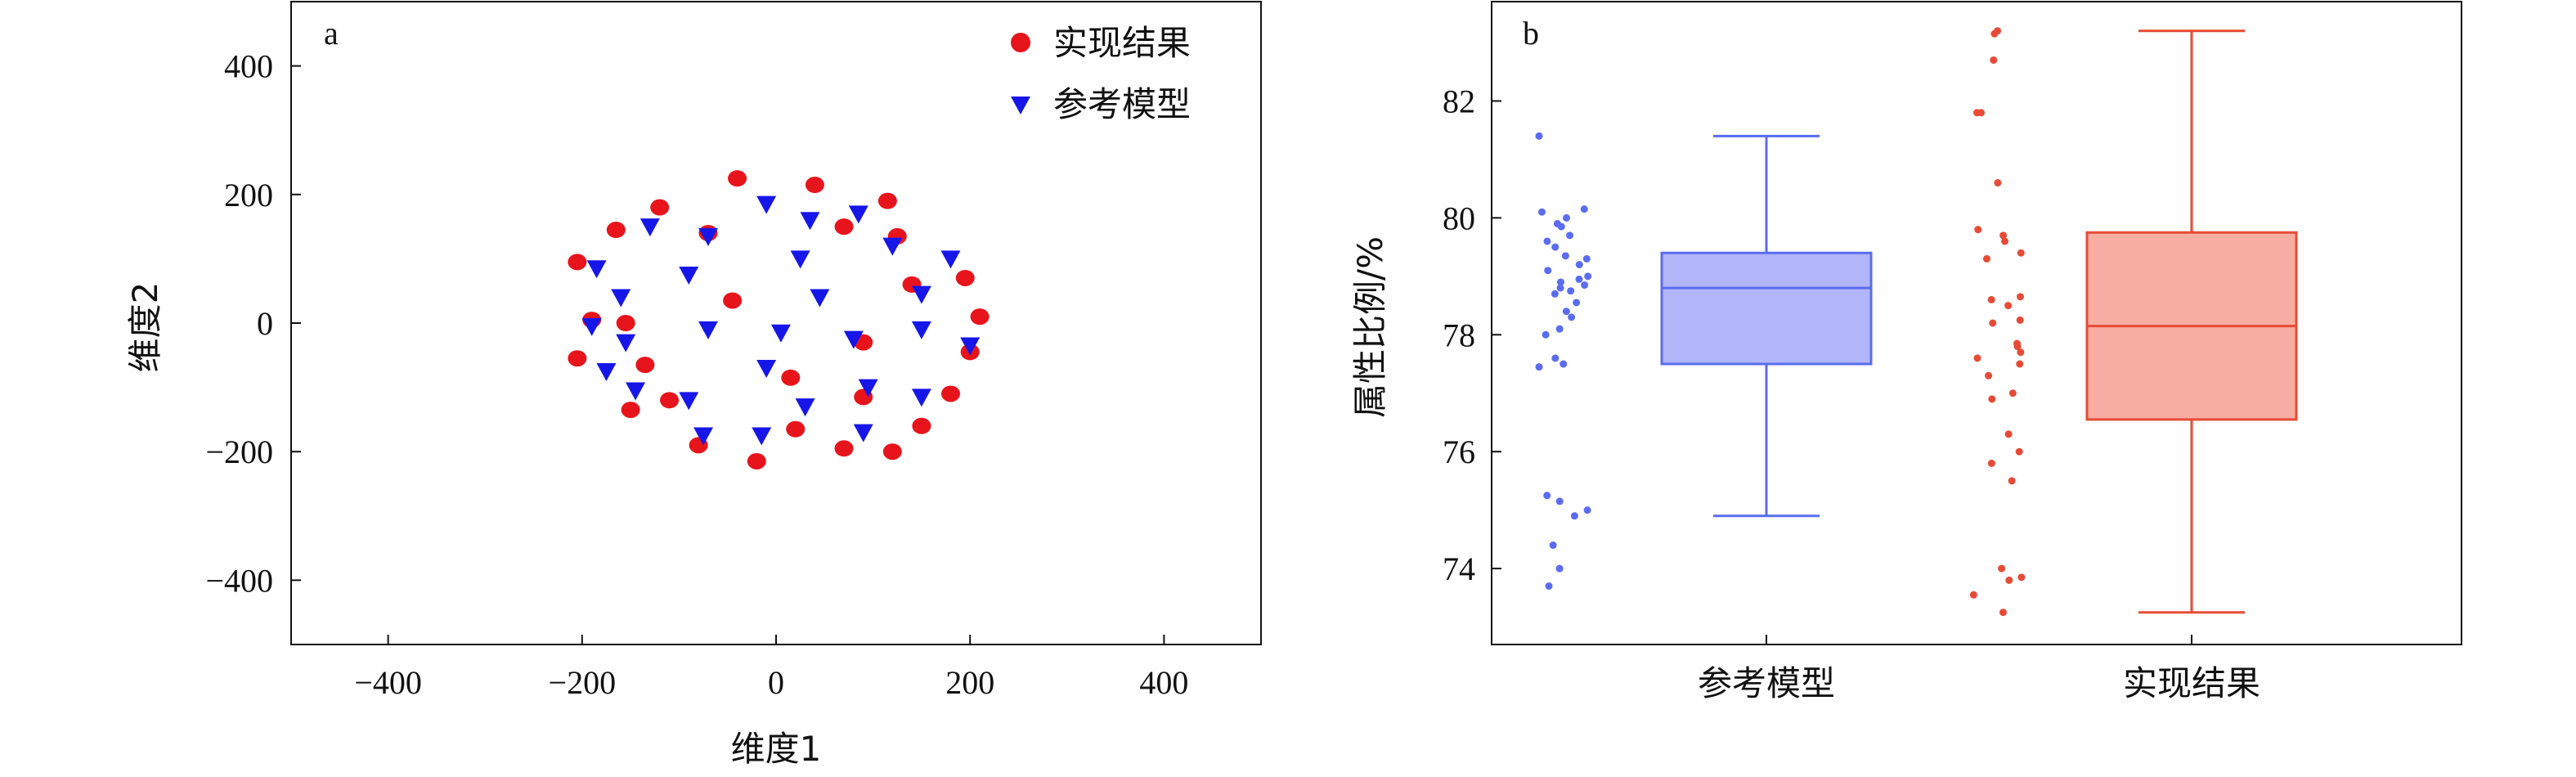 The width and height of the screenshot is (2576, 777). Describe the element at coordinates (145, 328) in the screenshot. I see `panel-a-y-axis-title: 维度2` at that location.